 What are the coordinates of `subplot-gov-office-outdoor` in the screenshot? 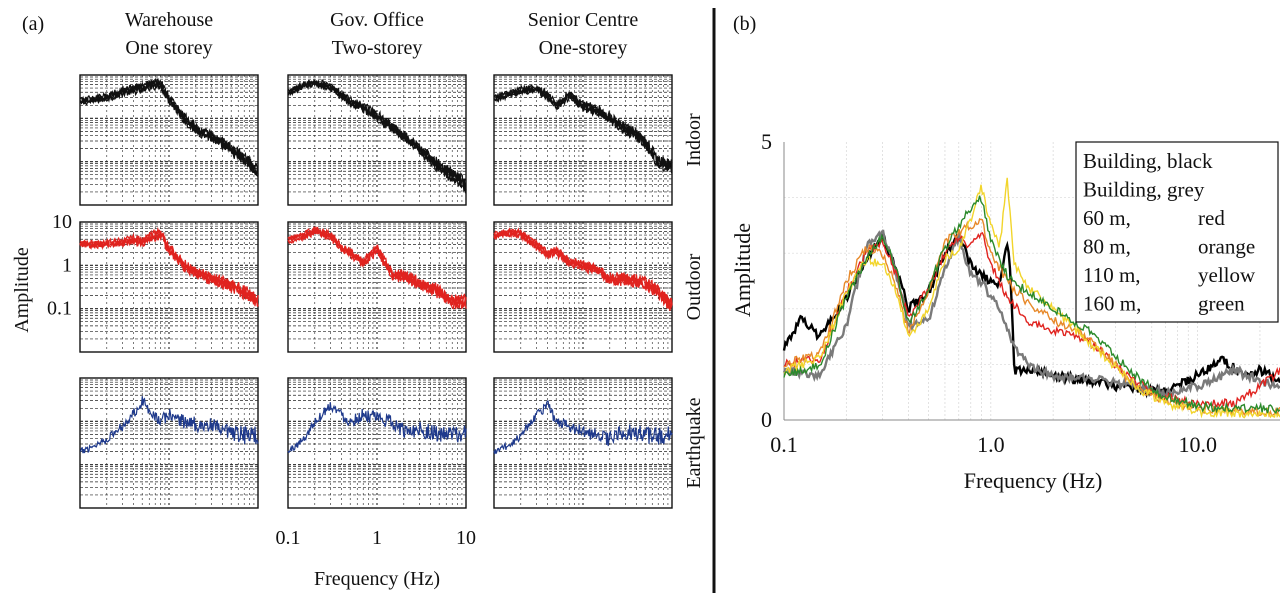 It's located at (377, 287).